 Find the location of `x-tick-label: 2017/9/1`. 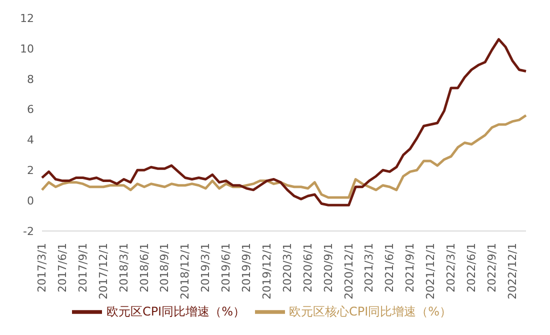

x-tick-label: 2017/9/1 is located at coordinates (83, 267).